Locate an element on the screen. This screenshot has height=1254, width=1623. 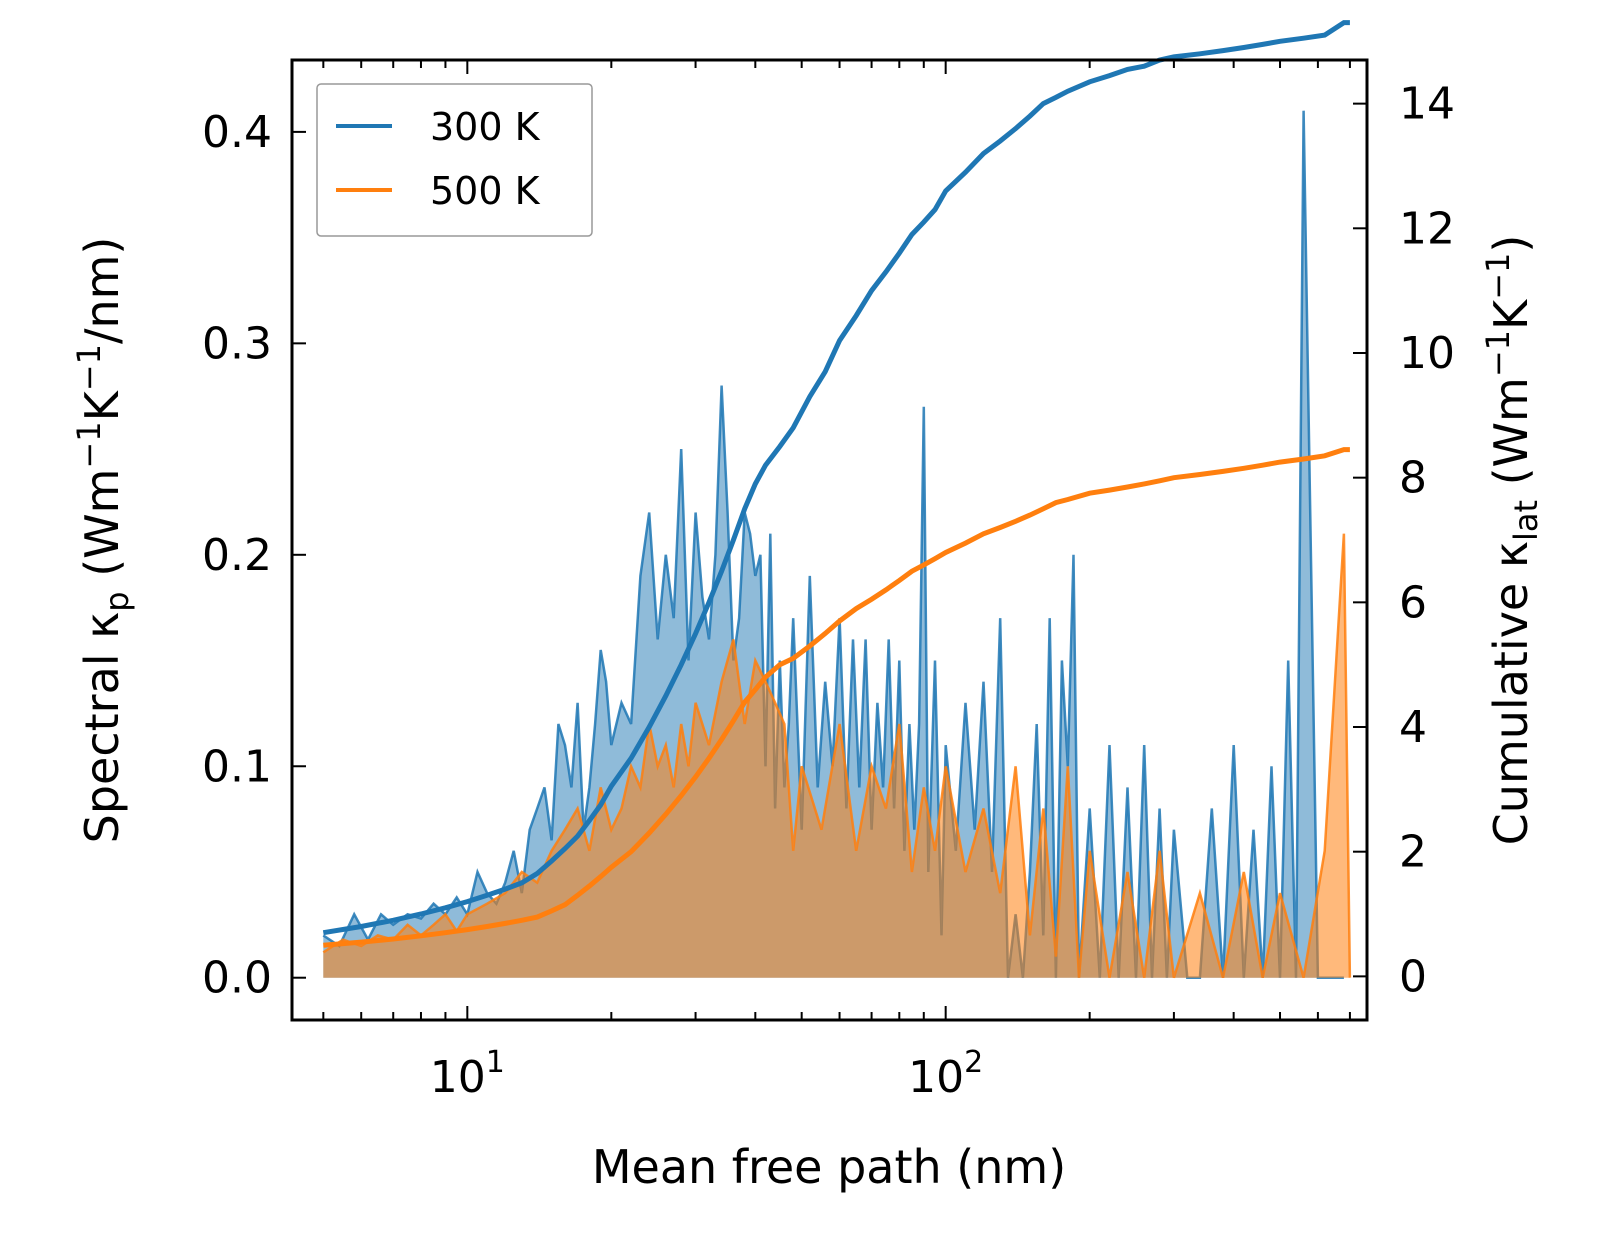
y-right-tick-label: 10 is located at coordinates (1427, 353).